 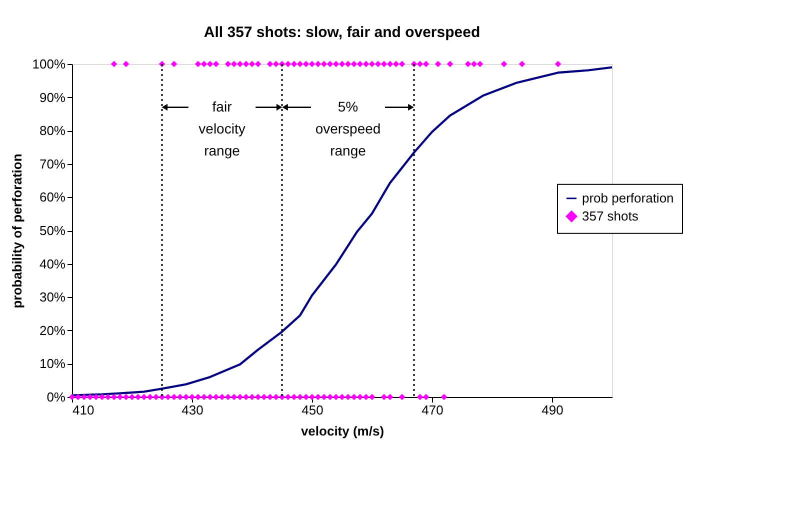 What do you see at coordinates (553, 410) in the screenshot?
I see `x-tick-label: 490` at bounding box center [553, 410].